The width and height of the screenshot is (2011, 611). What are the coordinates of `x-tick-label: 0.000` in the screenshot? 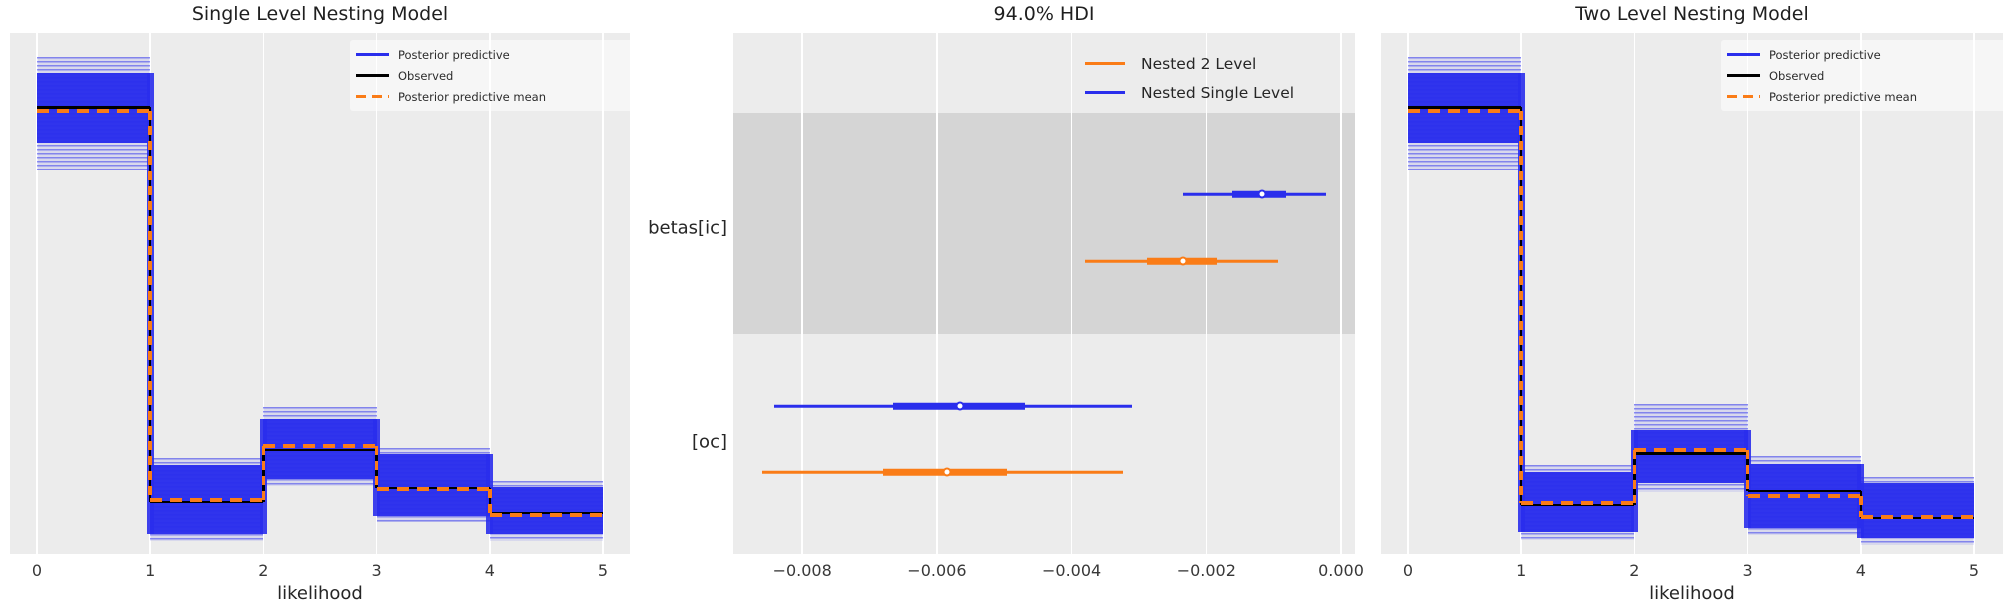 It's located at (1341, 570).